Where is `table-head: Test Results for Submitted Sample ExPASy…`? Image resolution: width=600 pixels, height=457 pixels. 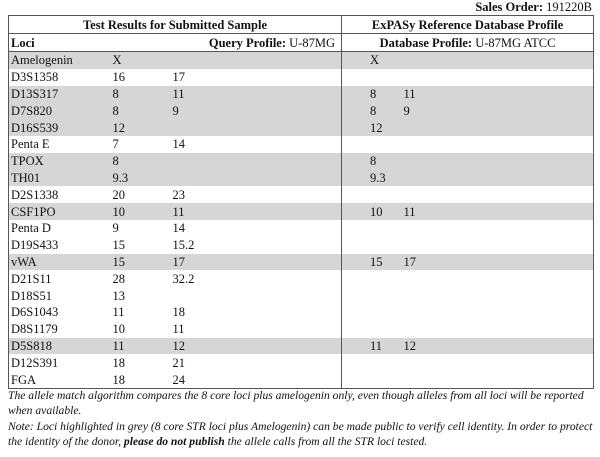
table-head: Test Results for Submitted Sample ExPASy… is located at coordinates (301, 33).